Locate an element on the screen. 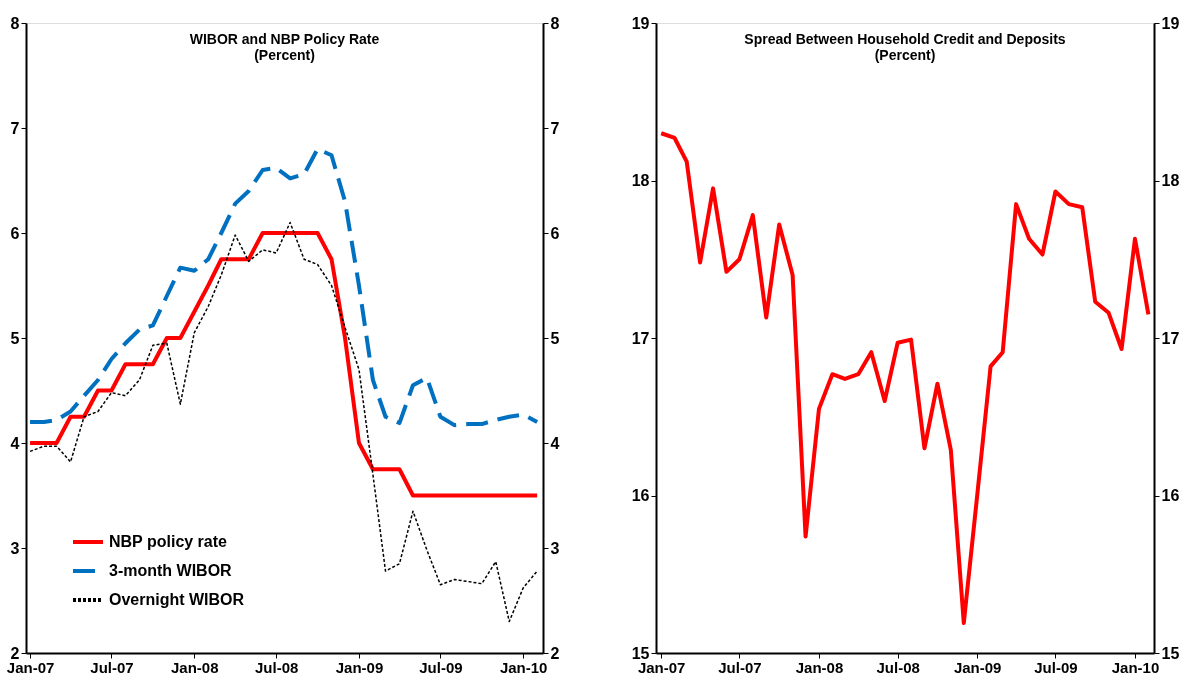 The width and height of the screenshot is (1200, 681). y-tick-label: 16 is located at coordinates (640, 495).